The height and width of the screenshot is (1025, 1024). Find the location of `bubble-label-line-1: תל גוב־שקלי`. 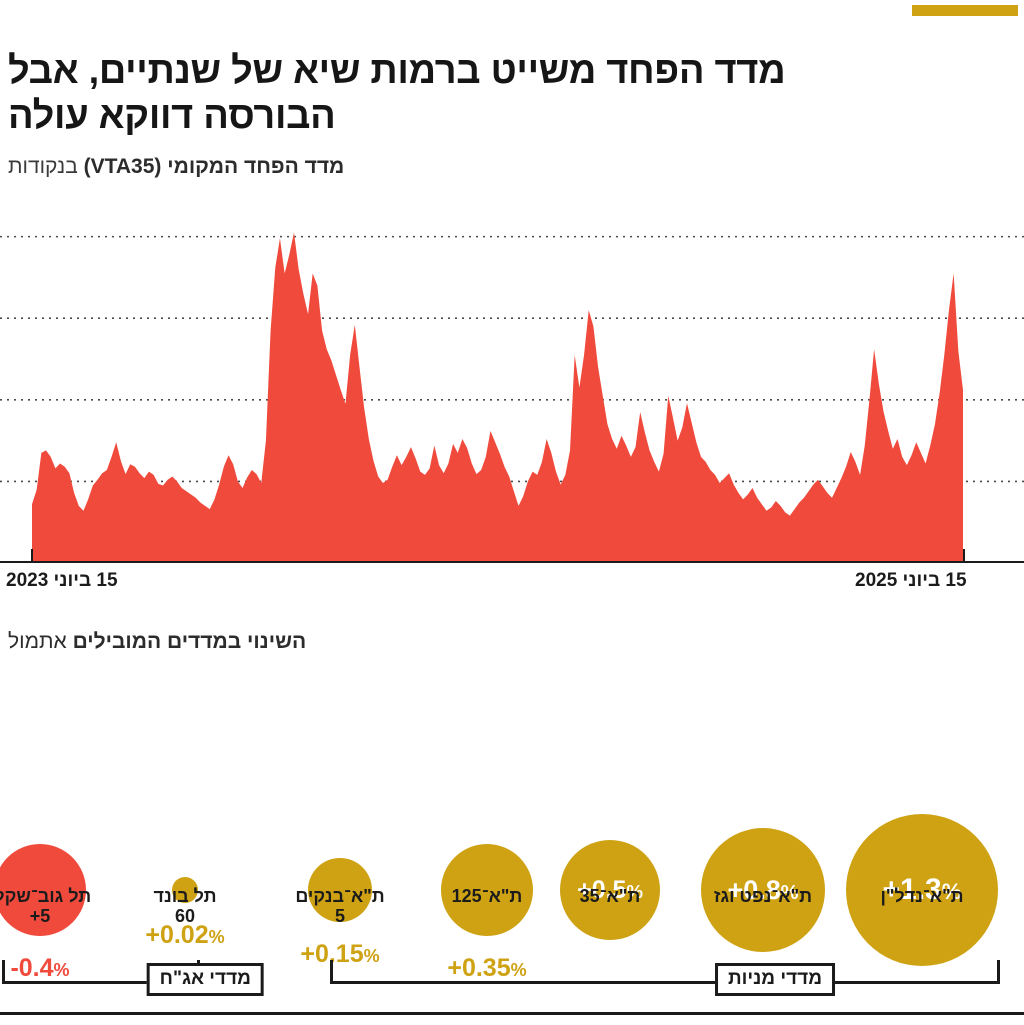

bubble-label-line-1: תל גוב־שקלי is located at coordinates (46, 896).